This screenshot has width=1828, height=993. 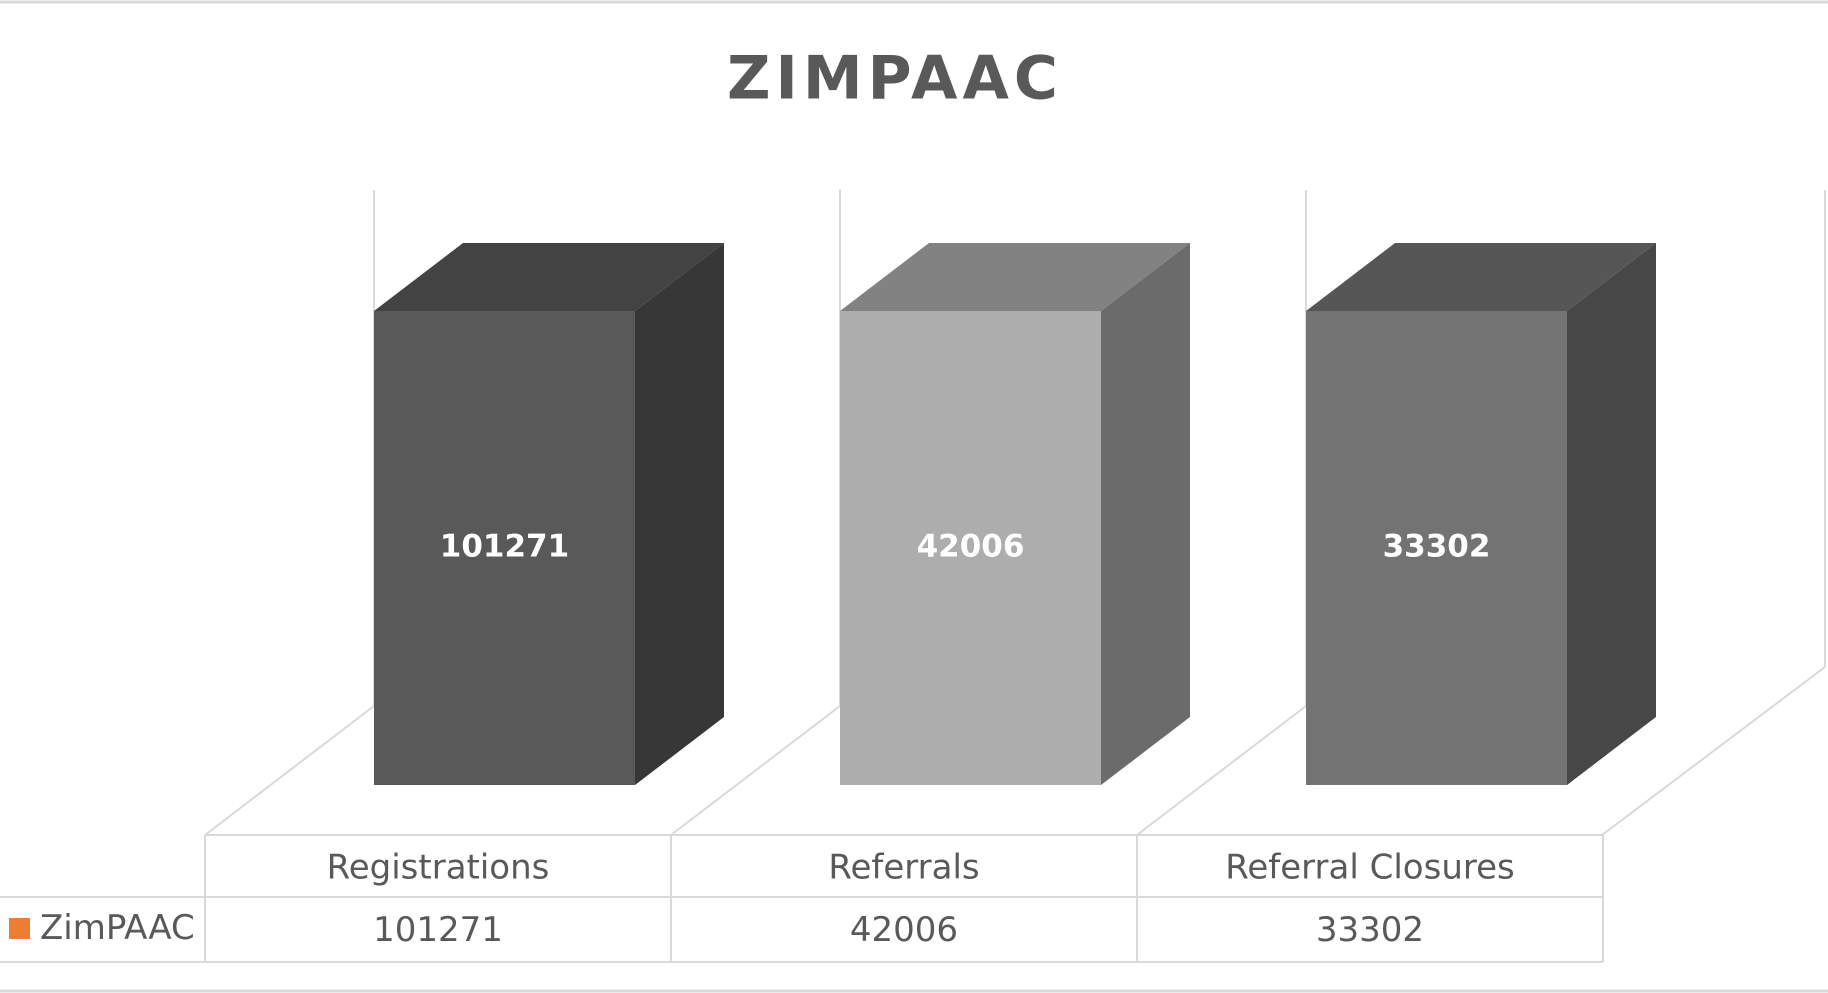 What do you see at coordinates (438, 868) in the screenshot?
I see `x-tick-label: Registrations` at bounding box center [438, 868].